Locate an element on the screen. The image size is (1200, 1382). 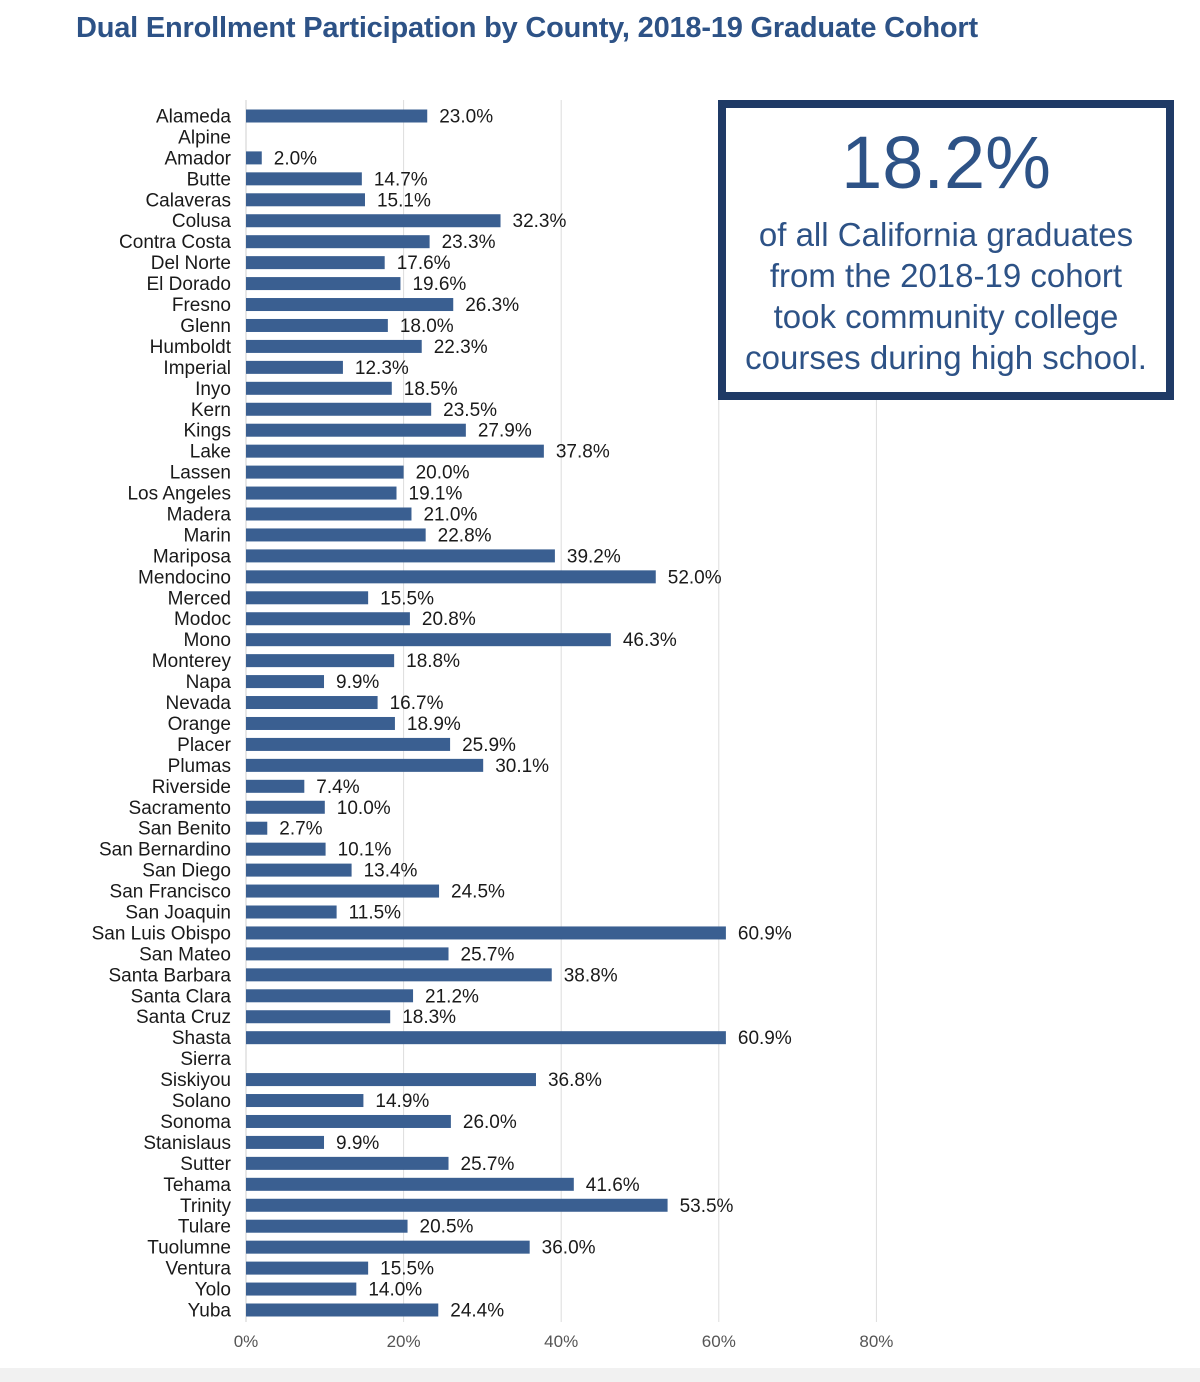
x-tick-label: 40% is located at coordinates (561, 1341).